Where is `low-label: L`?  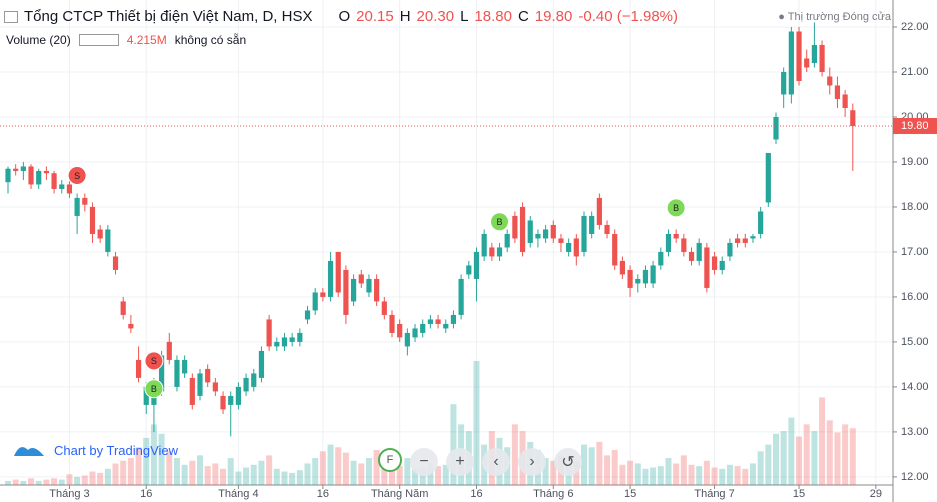
low-label: L is located at coordinates (464, 16).